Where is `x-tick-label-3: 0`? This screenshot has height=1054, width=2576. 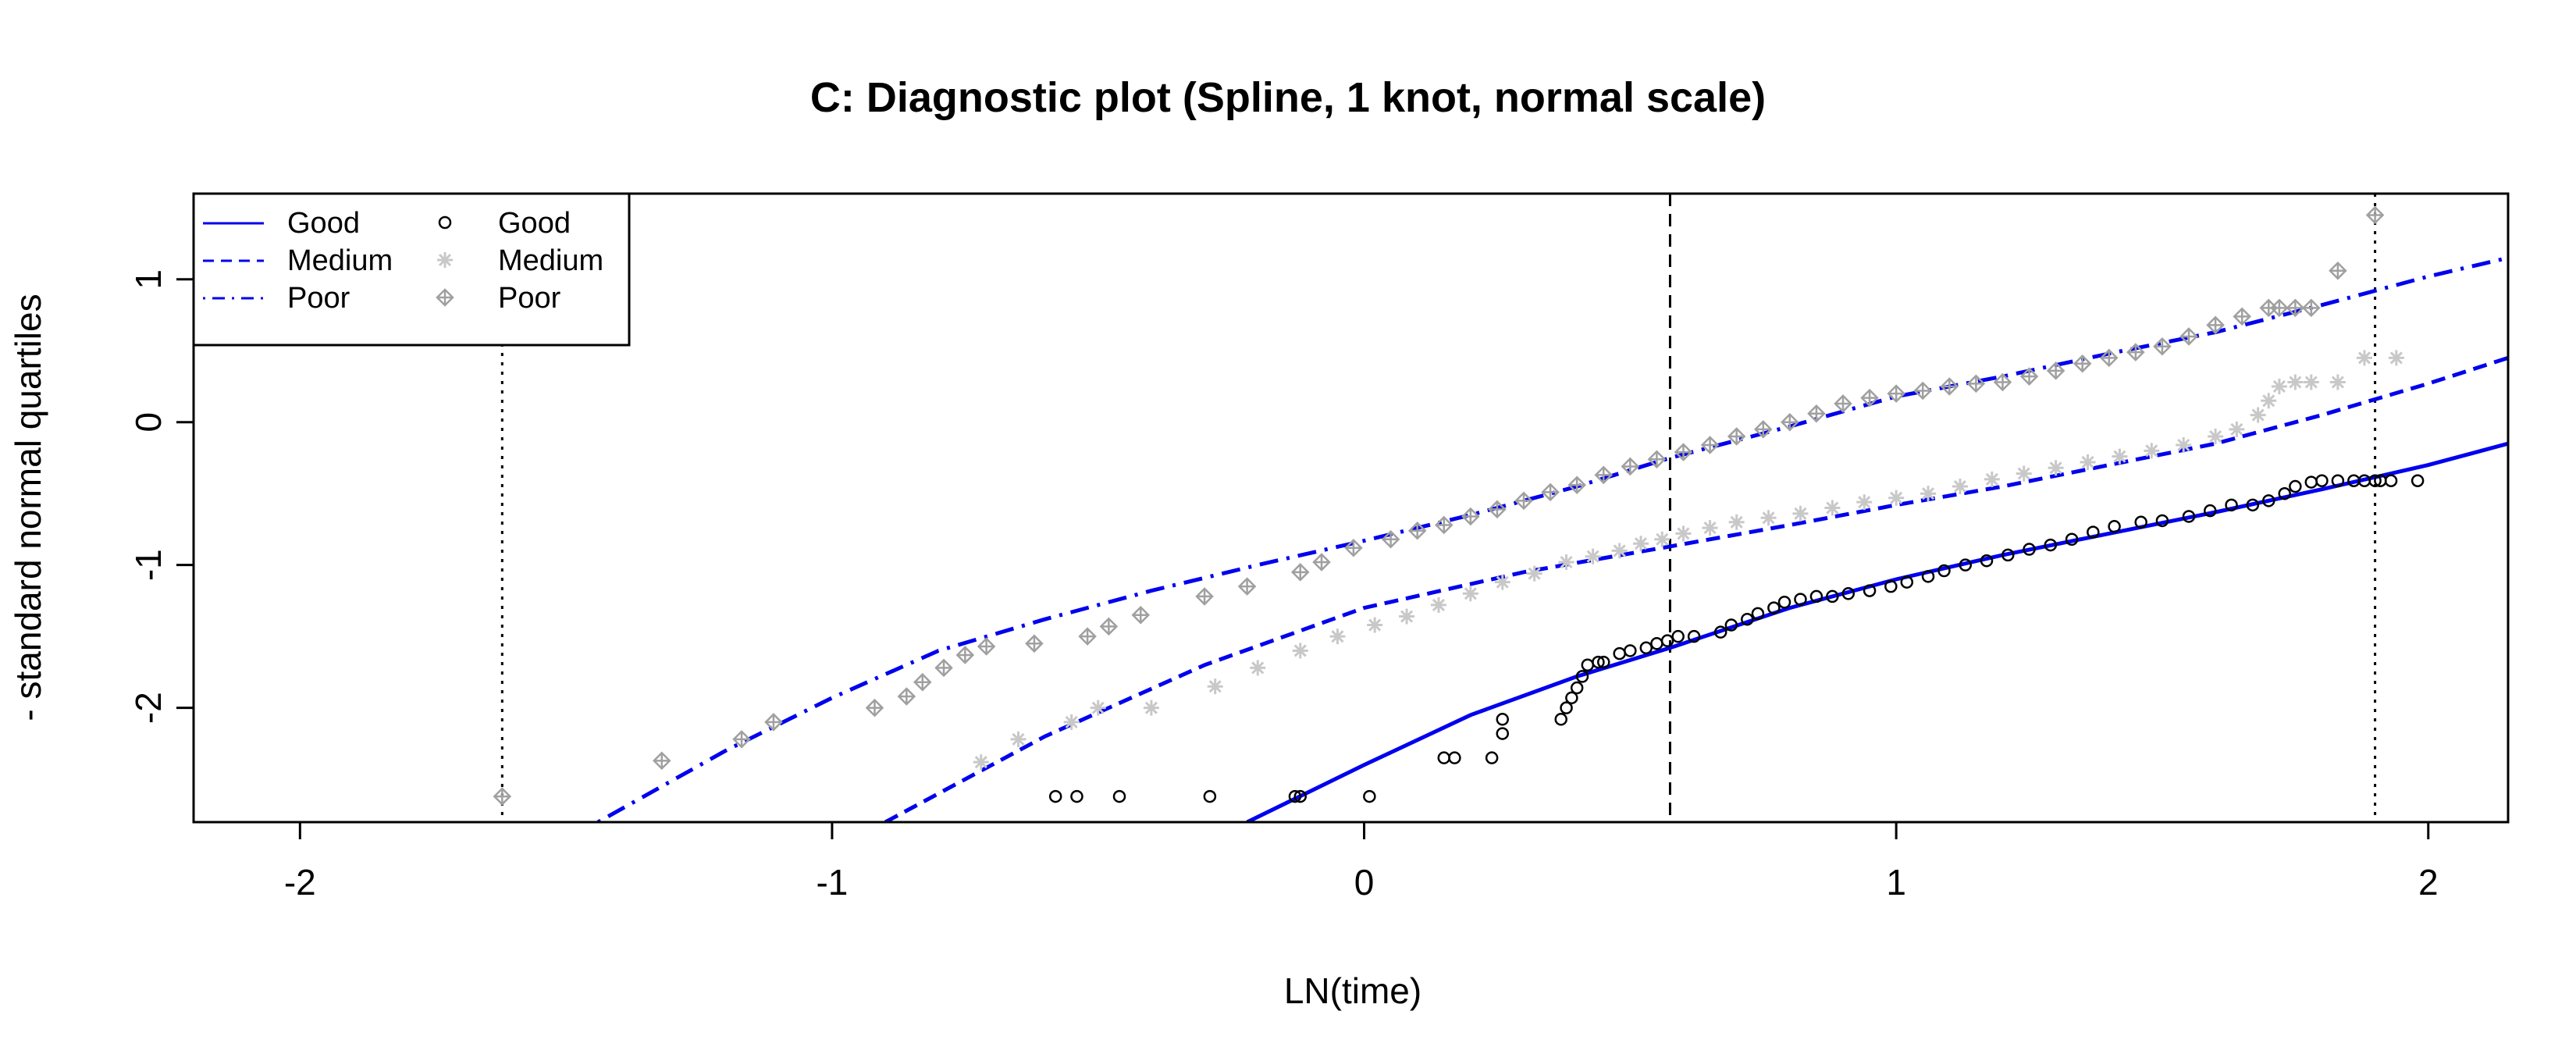
x-tick-label-3: 0 is located at coordinates (1364, 882).